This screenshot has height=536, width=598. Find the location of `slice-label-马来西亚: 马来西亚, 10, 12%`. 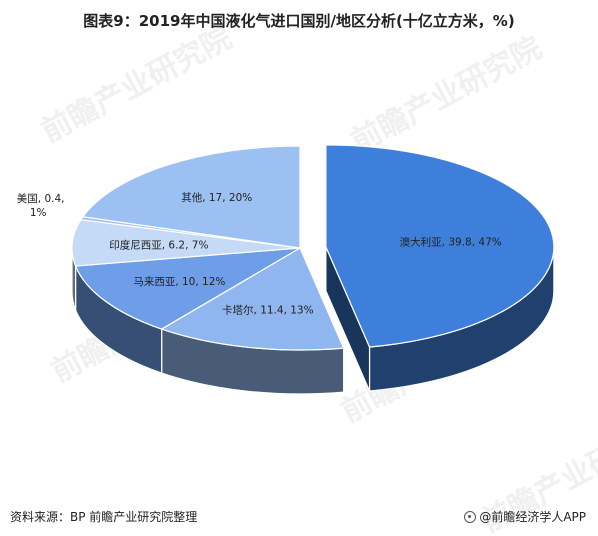

slice-label-马来西亚: 马来西亚, 10, 12% is located at coordinates (179, 282).